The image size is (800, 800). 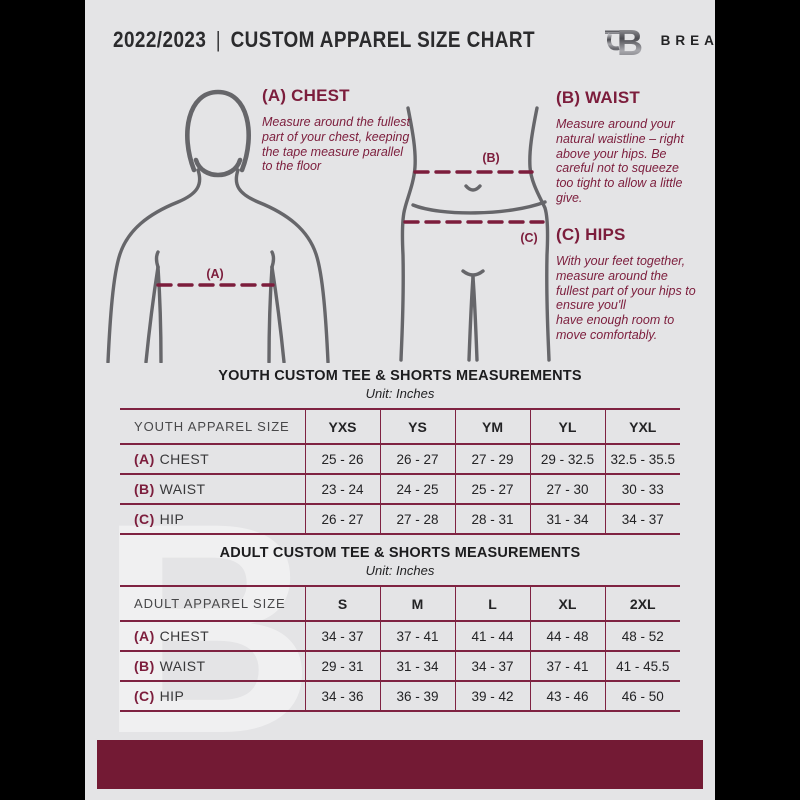 I want to click on adult-table-unit: Unit: Inches, so click(x=400, y=570).